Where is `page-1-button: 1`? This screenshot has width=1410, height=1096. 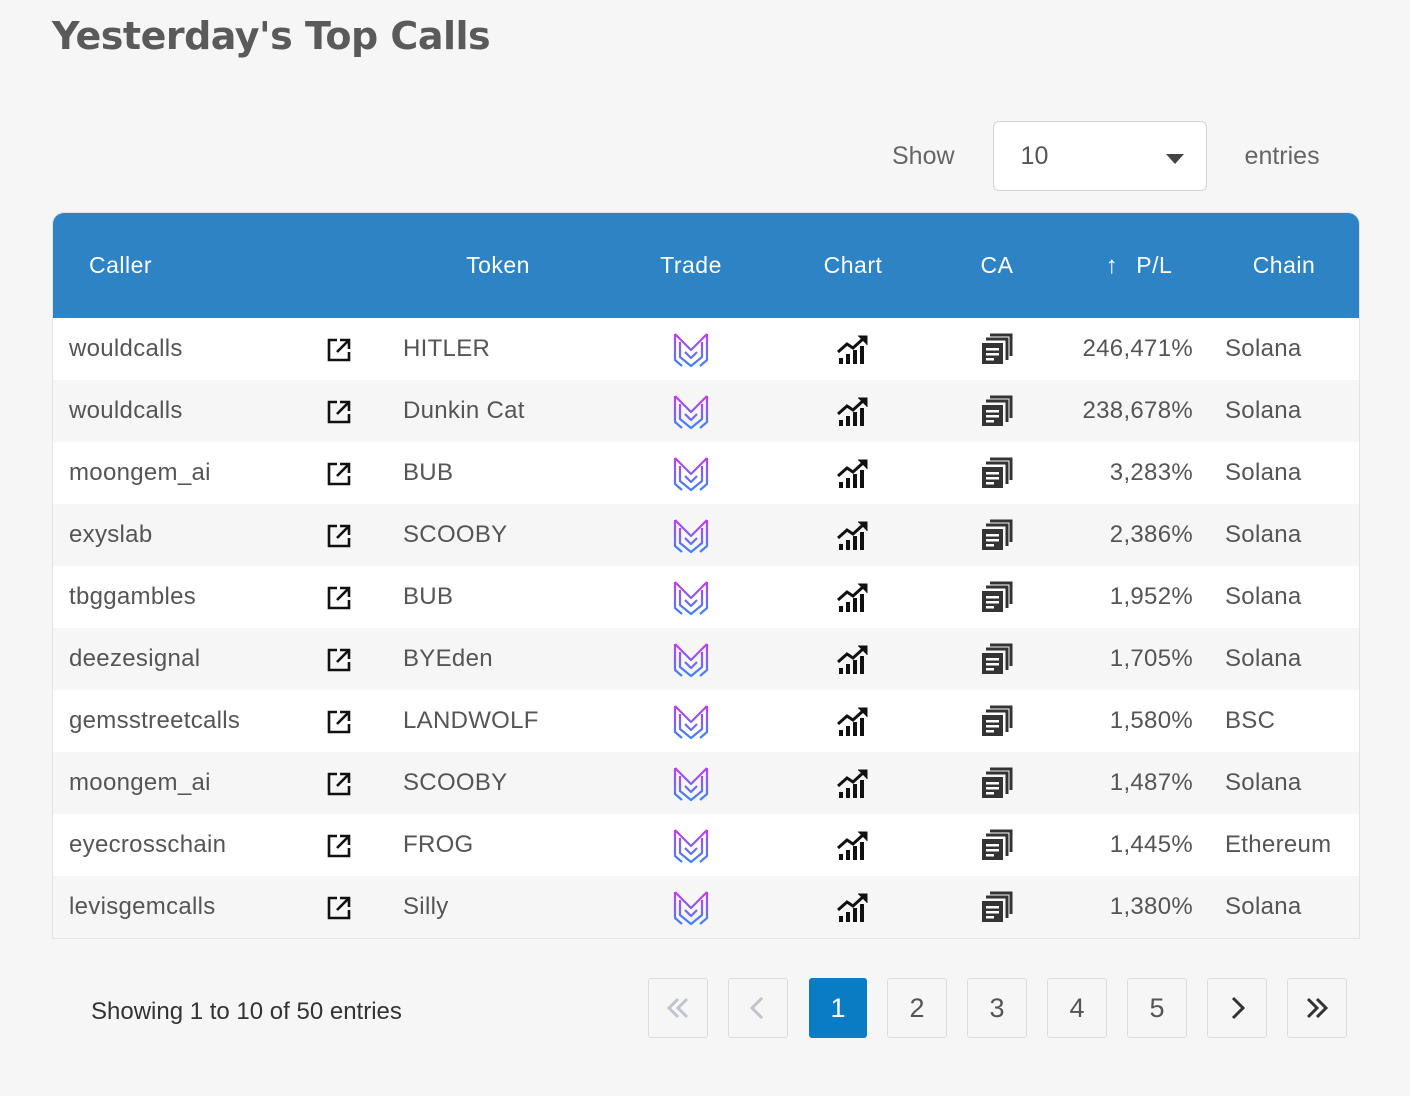
page-1-button: 1 is located at coordinates (838, 1008).